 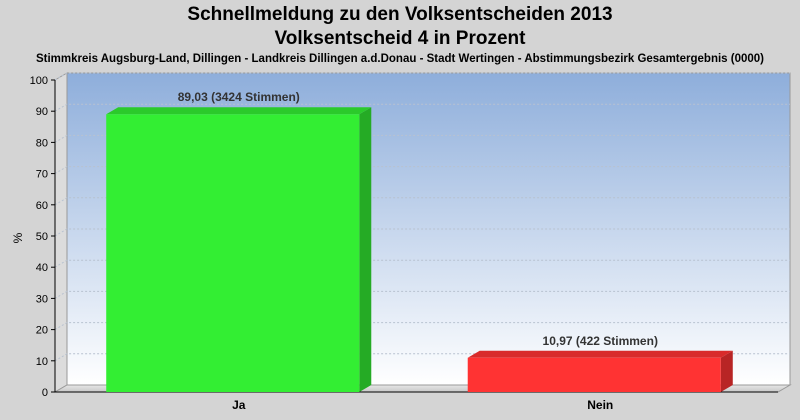 I want to click on y-tick-label: 40, so click(x=42, y=268).